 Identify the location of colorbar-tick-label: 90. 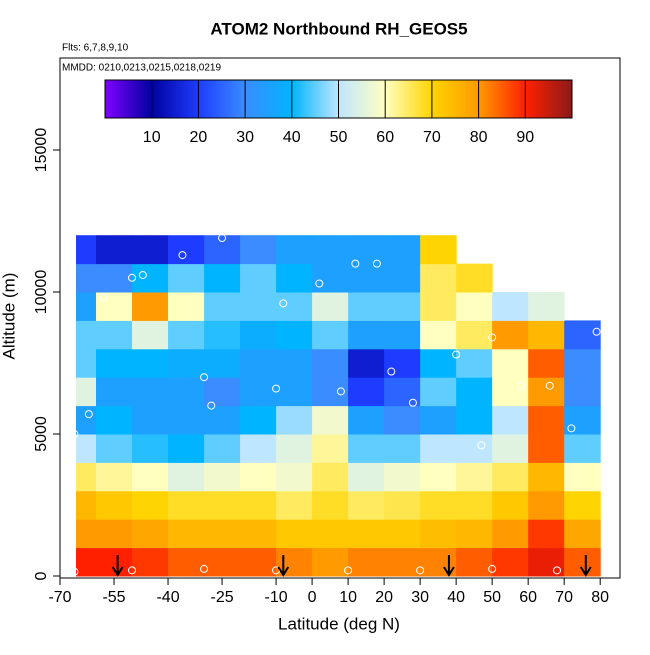
(525, 137).